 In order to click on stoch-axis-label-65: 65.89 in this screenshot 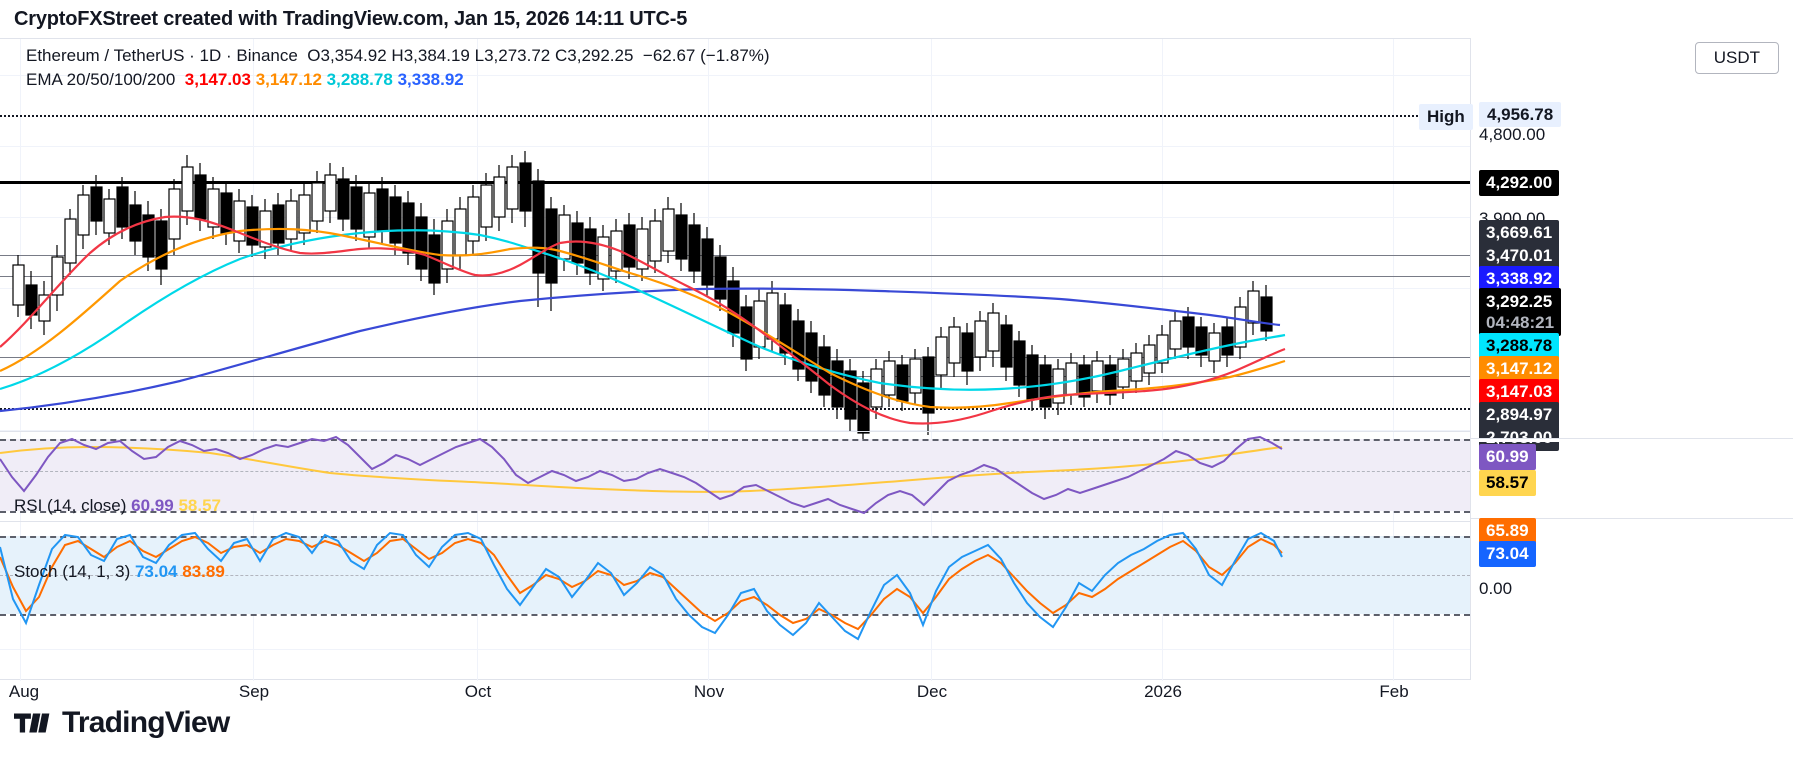, I will do `click(1507, 531)`.